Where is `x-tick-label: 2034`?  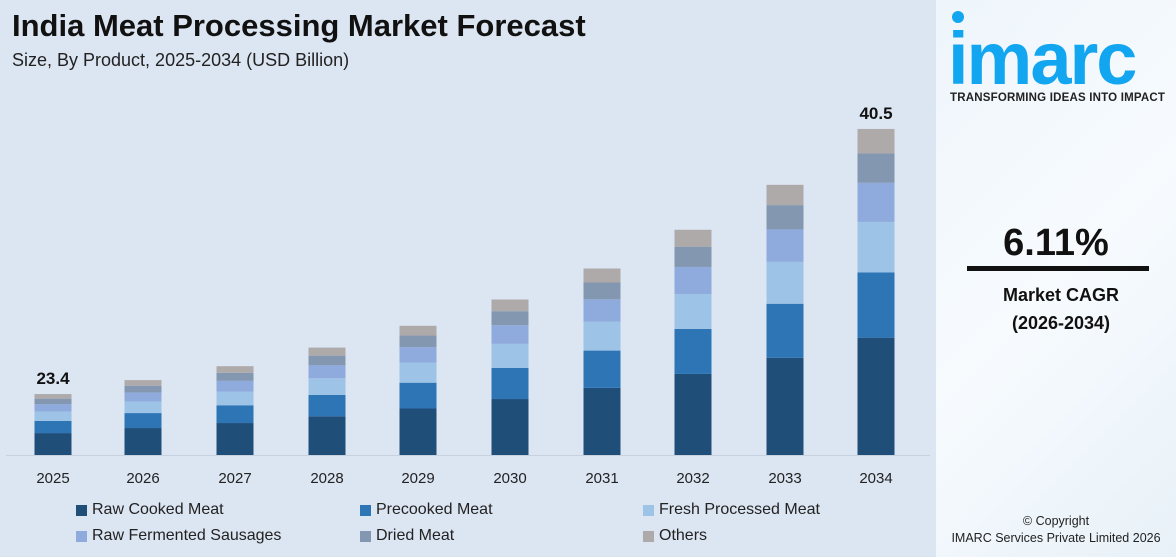 x-tick-label: 2034 is located at coordinates (875, 478).